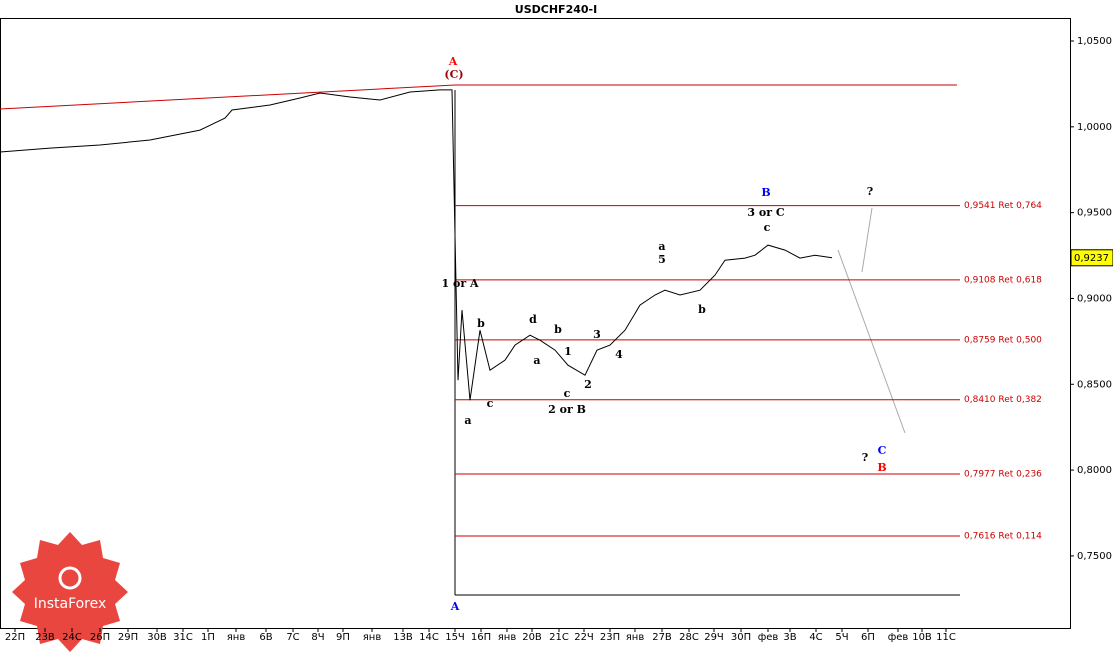  Describe the element at coordinates (1003, 206) in the screenshot. I see `fib-label: 0,9541 Ret 0,764` at that location.